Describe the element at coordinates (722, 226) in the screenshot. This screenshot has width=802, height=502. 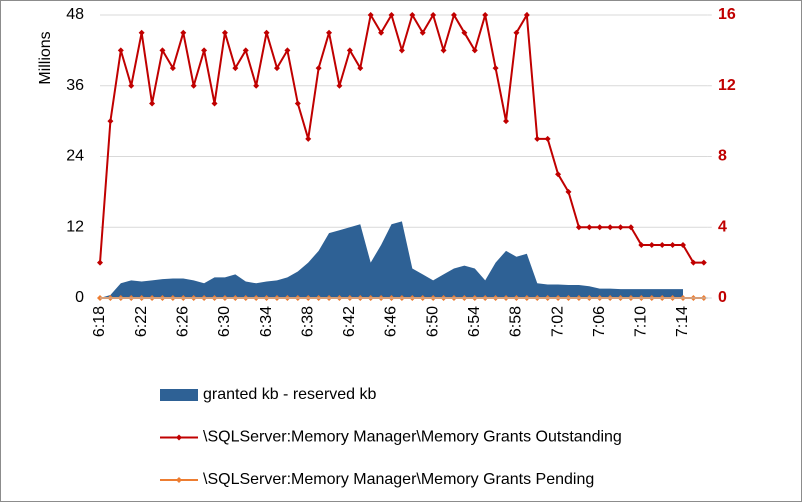
I see `y2-tick-label: 4` at that location.